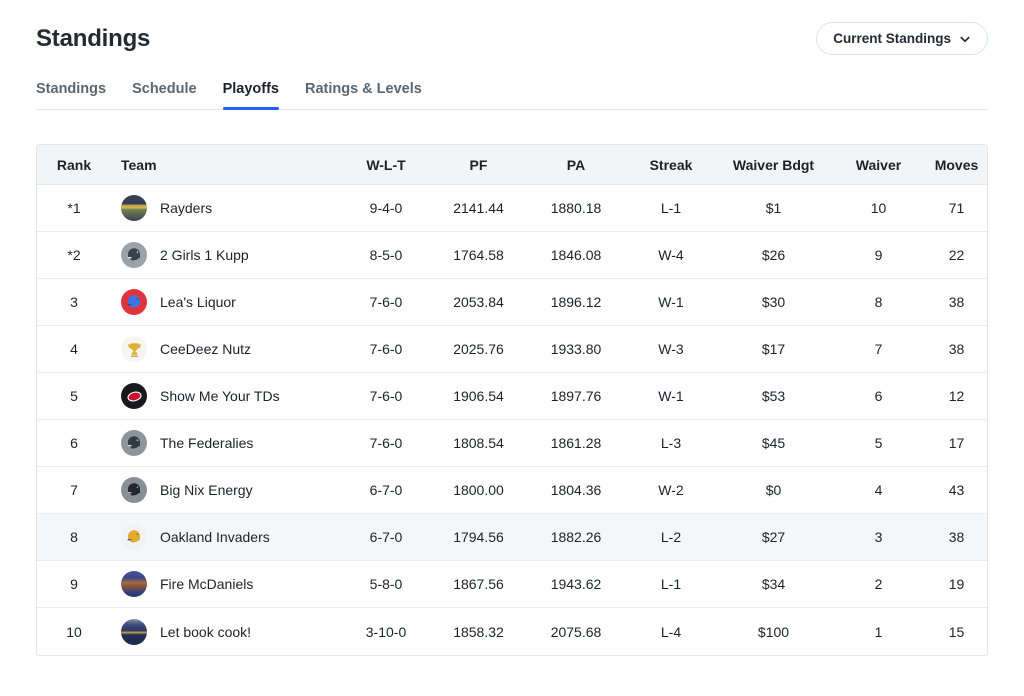 This screenshot has height=696, width=1024. Describe the element at coordinates (671, 302) in the screenshot. I see `streak-cell: W-1` at that location.